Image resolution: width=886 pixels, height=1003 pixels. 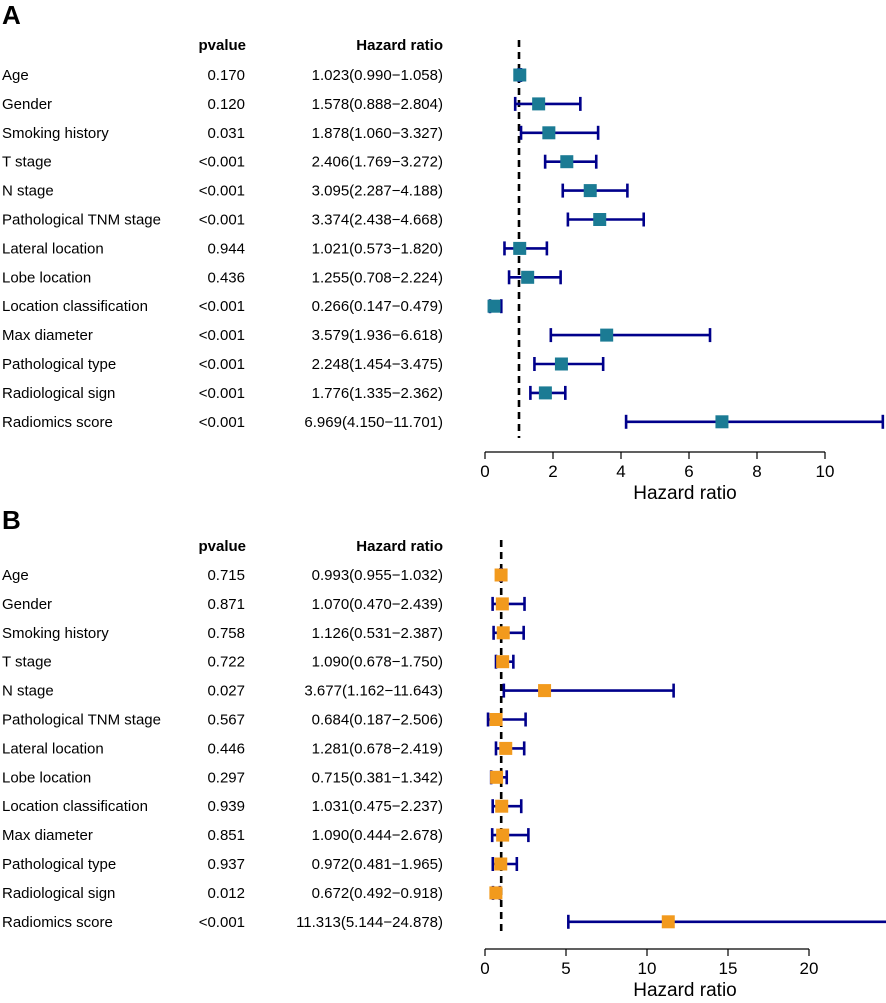 What do you see at coordinates (377, 777) in the screenshot?
I see `row-hazard-ratio-text: 0.715(0.381−1.342)` at bounding box center [377, 777].